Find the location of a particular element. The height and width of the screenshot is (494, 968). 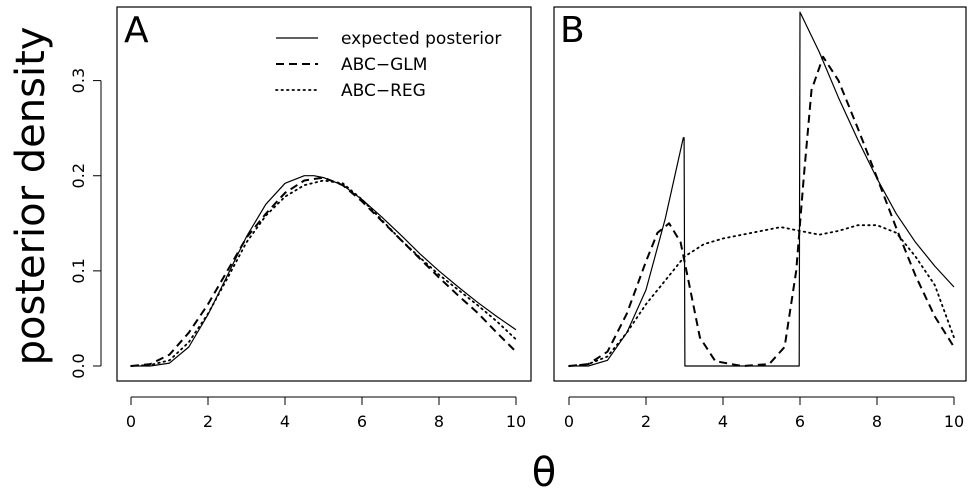

y-tick-label: 0.0 is located at coordinates (78, 365).